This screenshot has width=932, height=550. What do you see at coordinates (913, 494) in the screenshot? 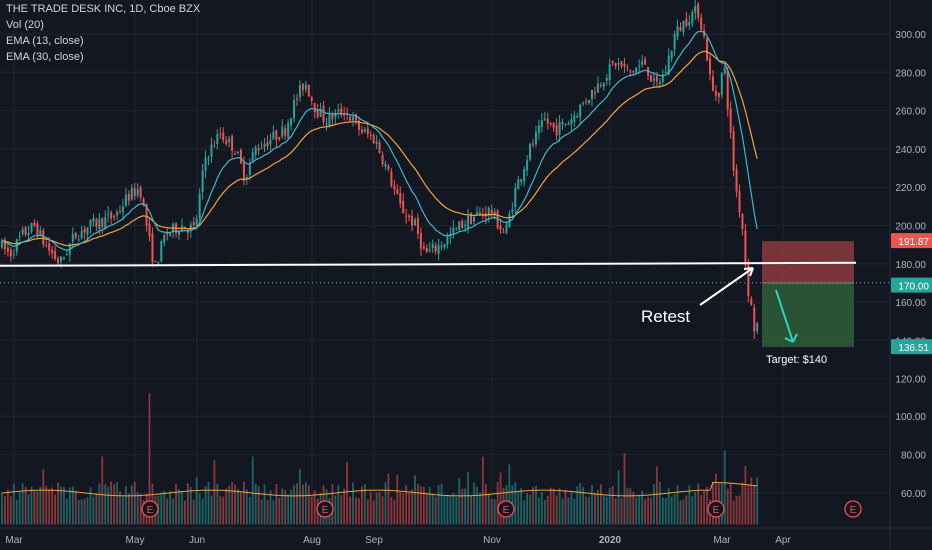
I see `volume-tick-label: 60.00` at bounding box center [913, 494].